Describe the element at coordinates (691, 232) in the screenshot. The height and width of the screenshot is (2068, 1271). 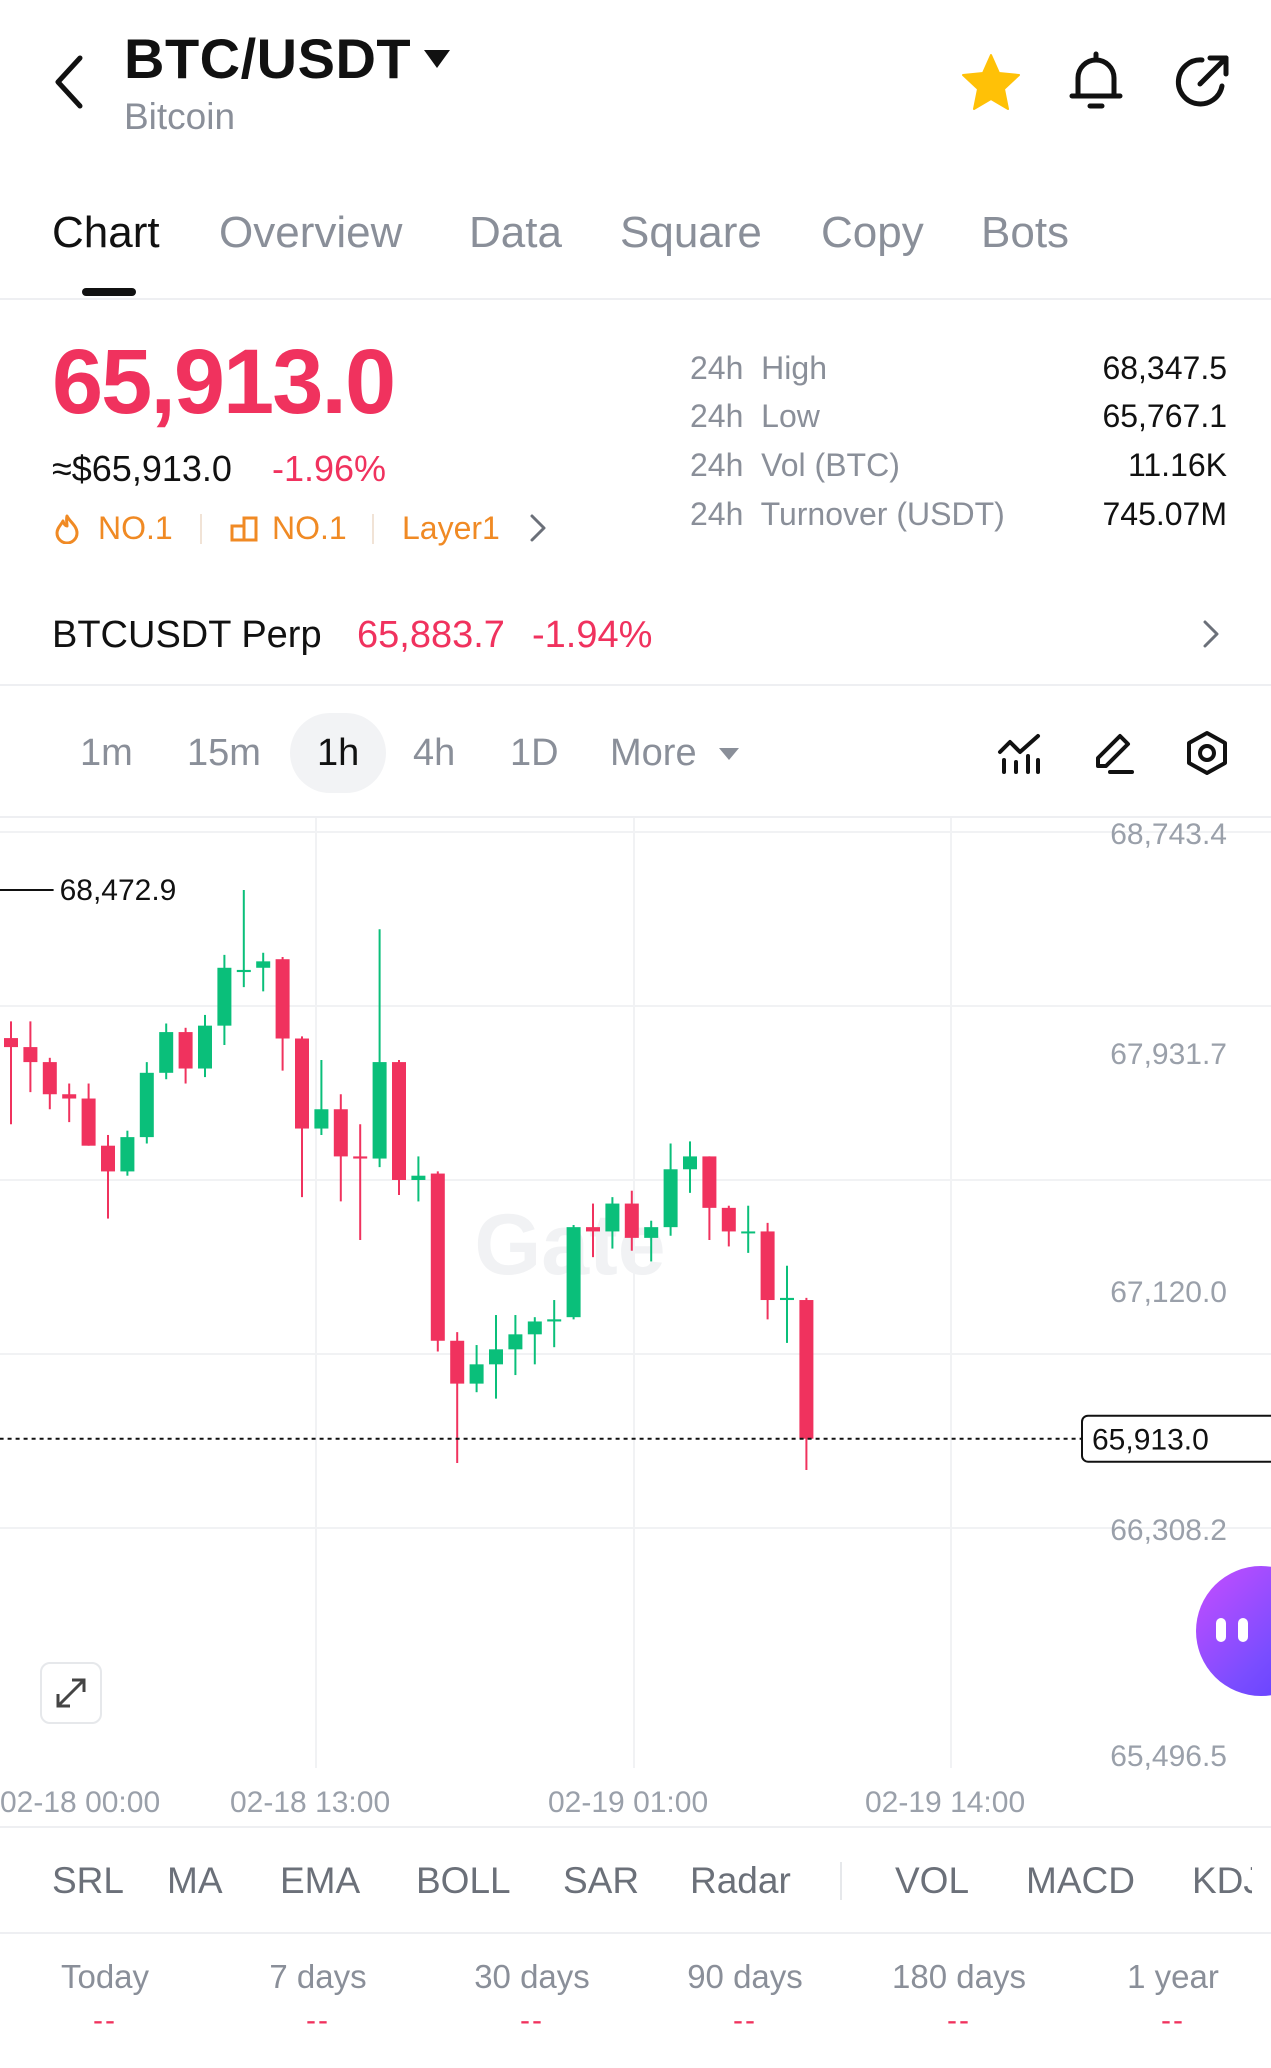
I see `tab-square: Square` at that location.